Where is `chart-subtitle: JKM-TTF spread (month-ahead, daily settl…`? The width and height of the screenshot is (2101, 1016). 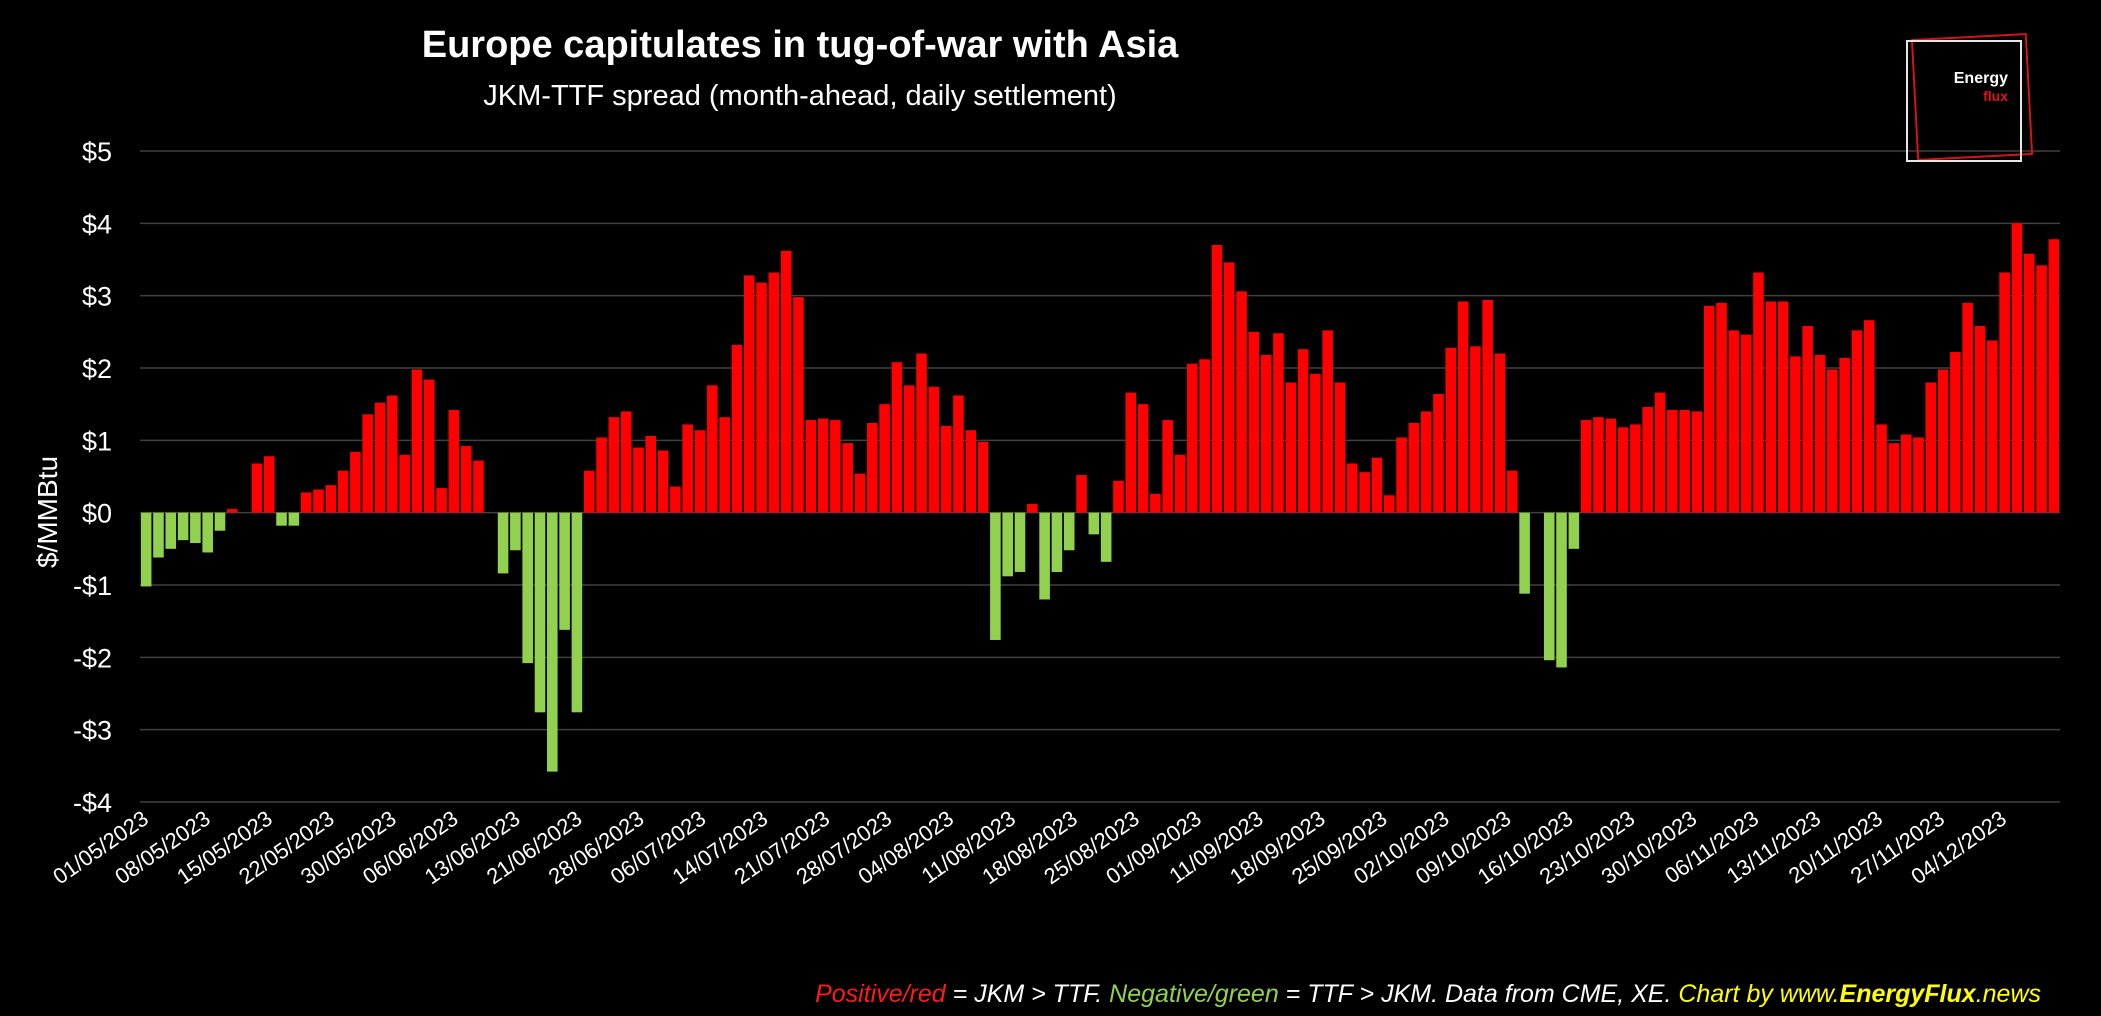
chart-subtitle: JKM-TTF spread (month-ahead, daily settl… is located at coordinates (800, 96).